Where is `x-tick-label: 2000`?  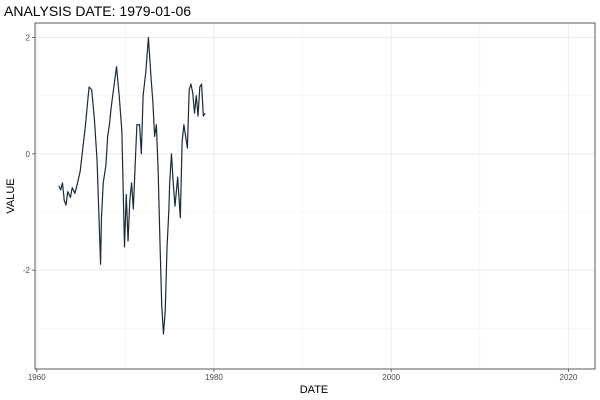
x-tick-label: 2000 is located at coordinates (391, 377).